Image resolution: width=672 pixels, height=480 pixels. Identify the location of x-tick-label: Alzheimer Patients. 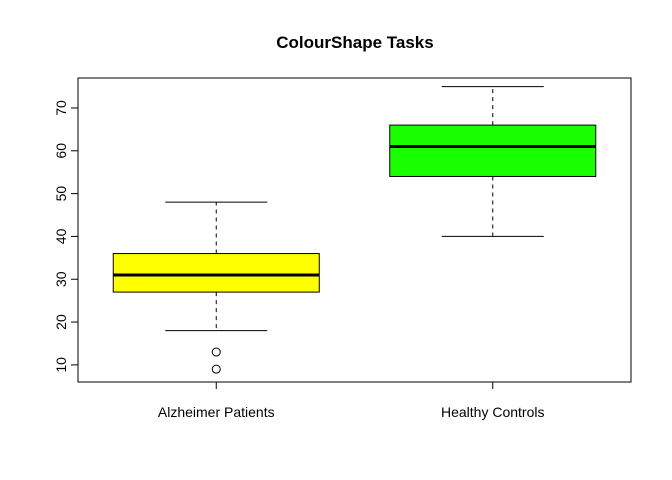
(216, 412).